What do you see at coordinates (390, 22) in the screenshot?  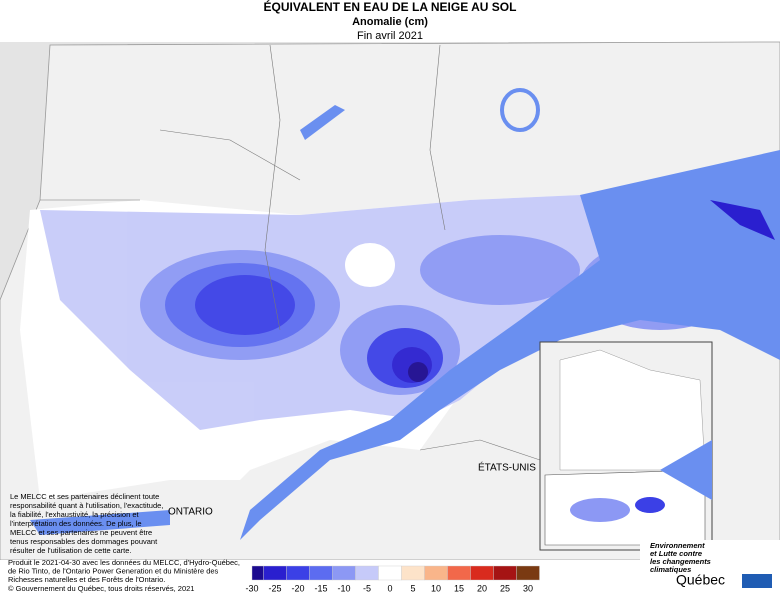 I see `subtitle: Anomalie (cm)` at bounding box center [390, 22].